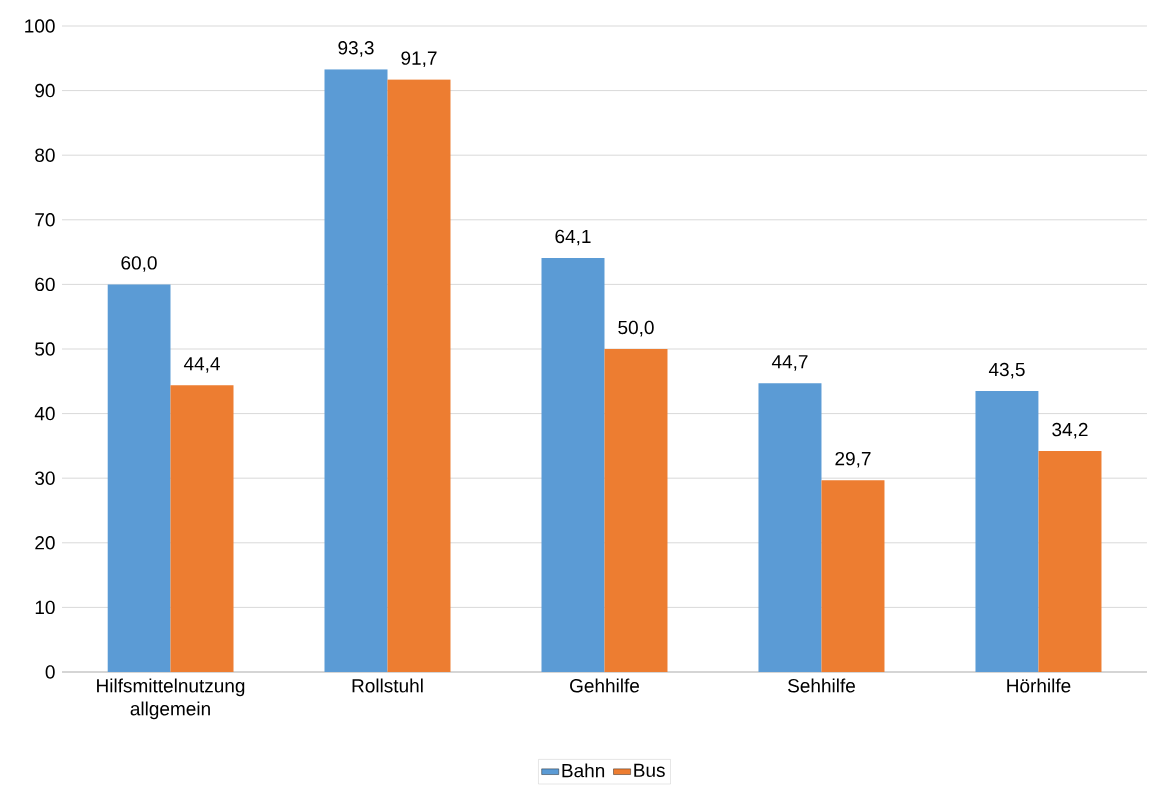 The width and height of the screenshot is (1152, 798). What do you see at coordinates (573, 237) in the screenshot?
I see `data-label: 64,1` at bounding box center [573, 237].